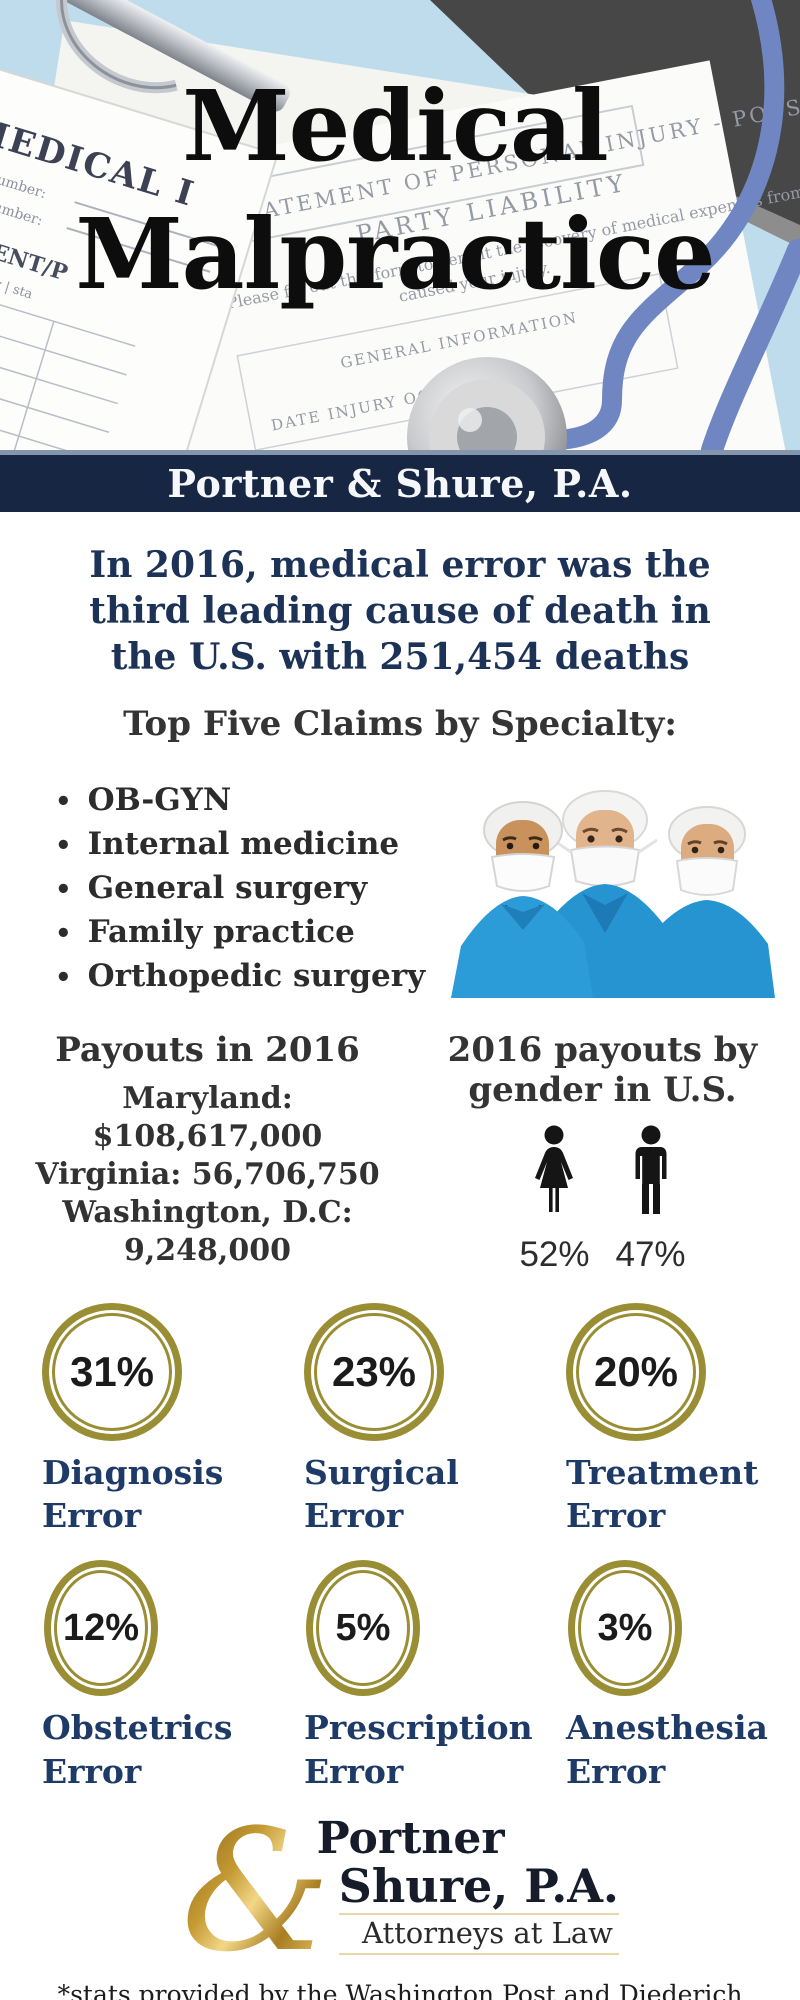  I want to click on list-item: • Orthopedic surgery, so click(245, 976).